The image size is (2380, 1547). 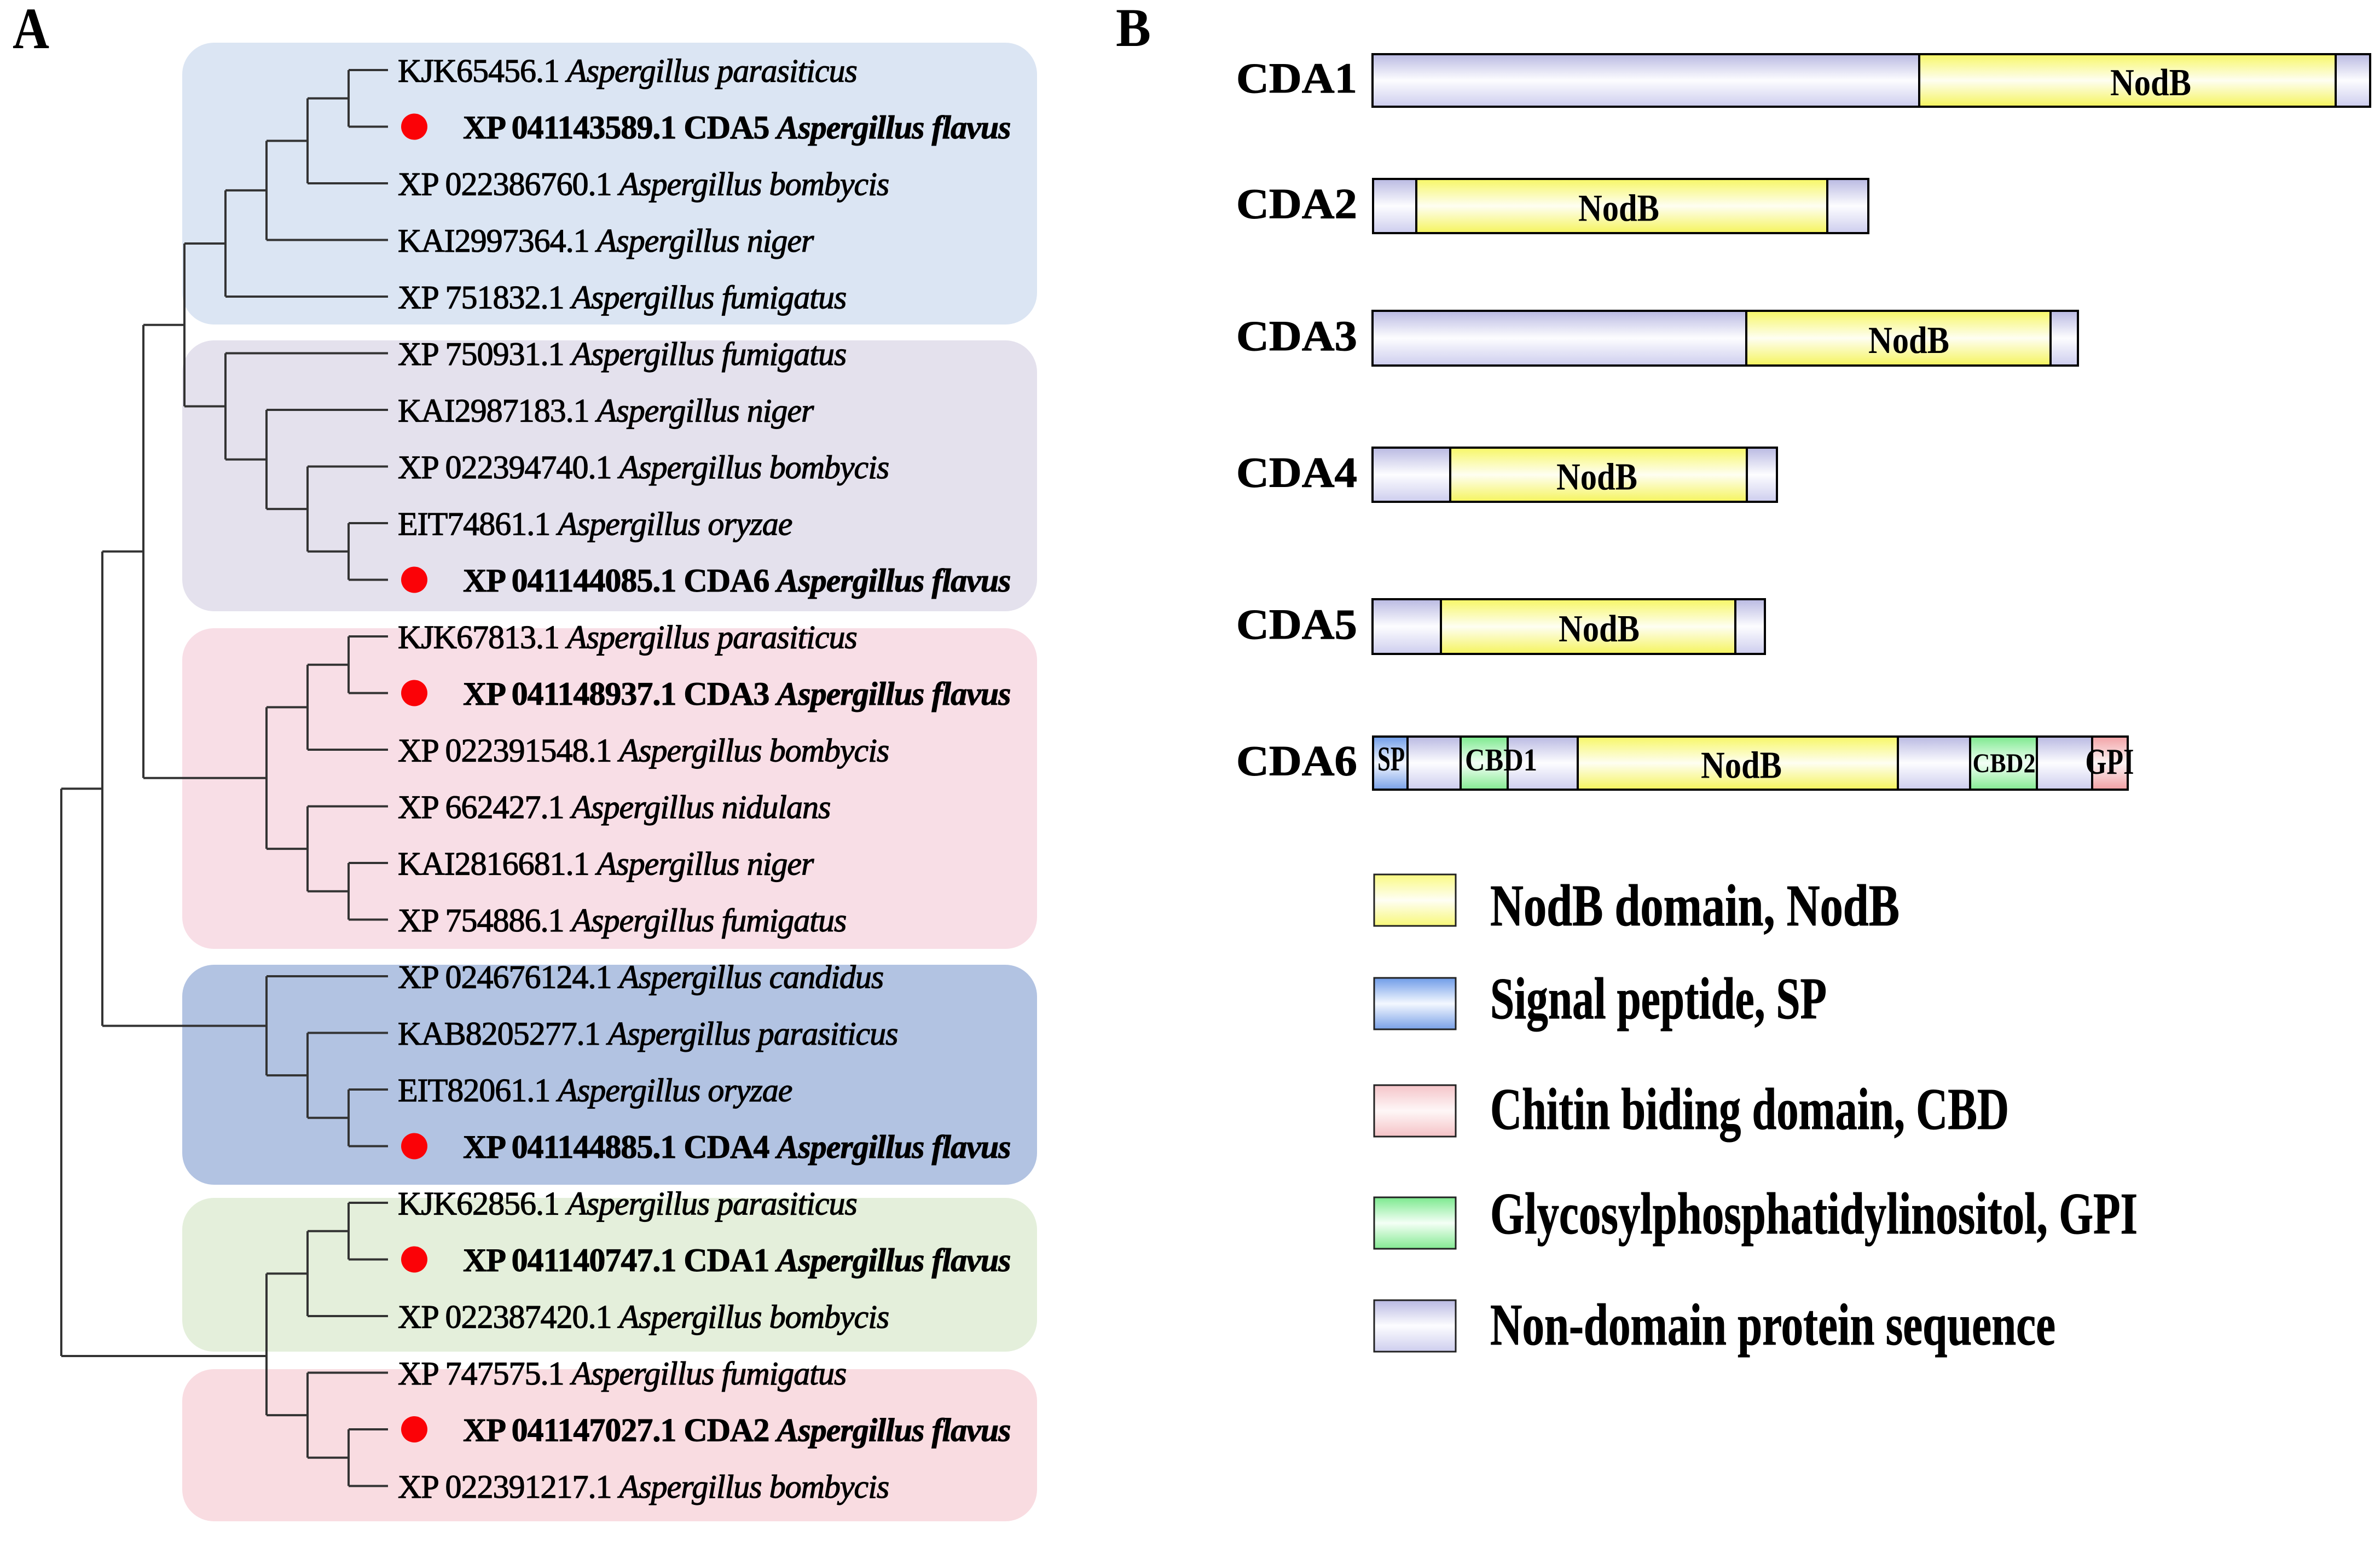 What do you see at coordinates (622, 297) in the screenshot?
I see `svg-text:XP 751832.1 Aspergillus fumiga: XP 751832.1 Aspergillus fumigatus` at bounding box center [622, 297].